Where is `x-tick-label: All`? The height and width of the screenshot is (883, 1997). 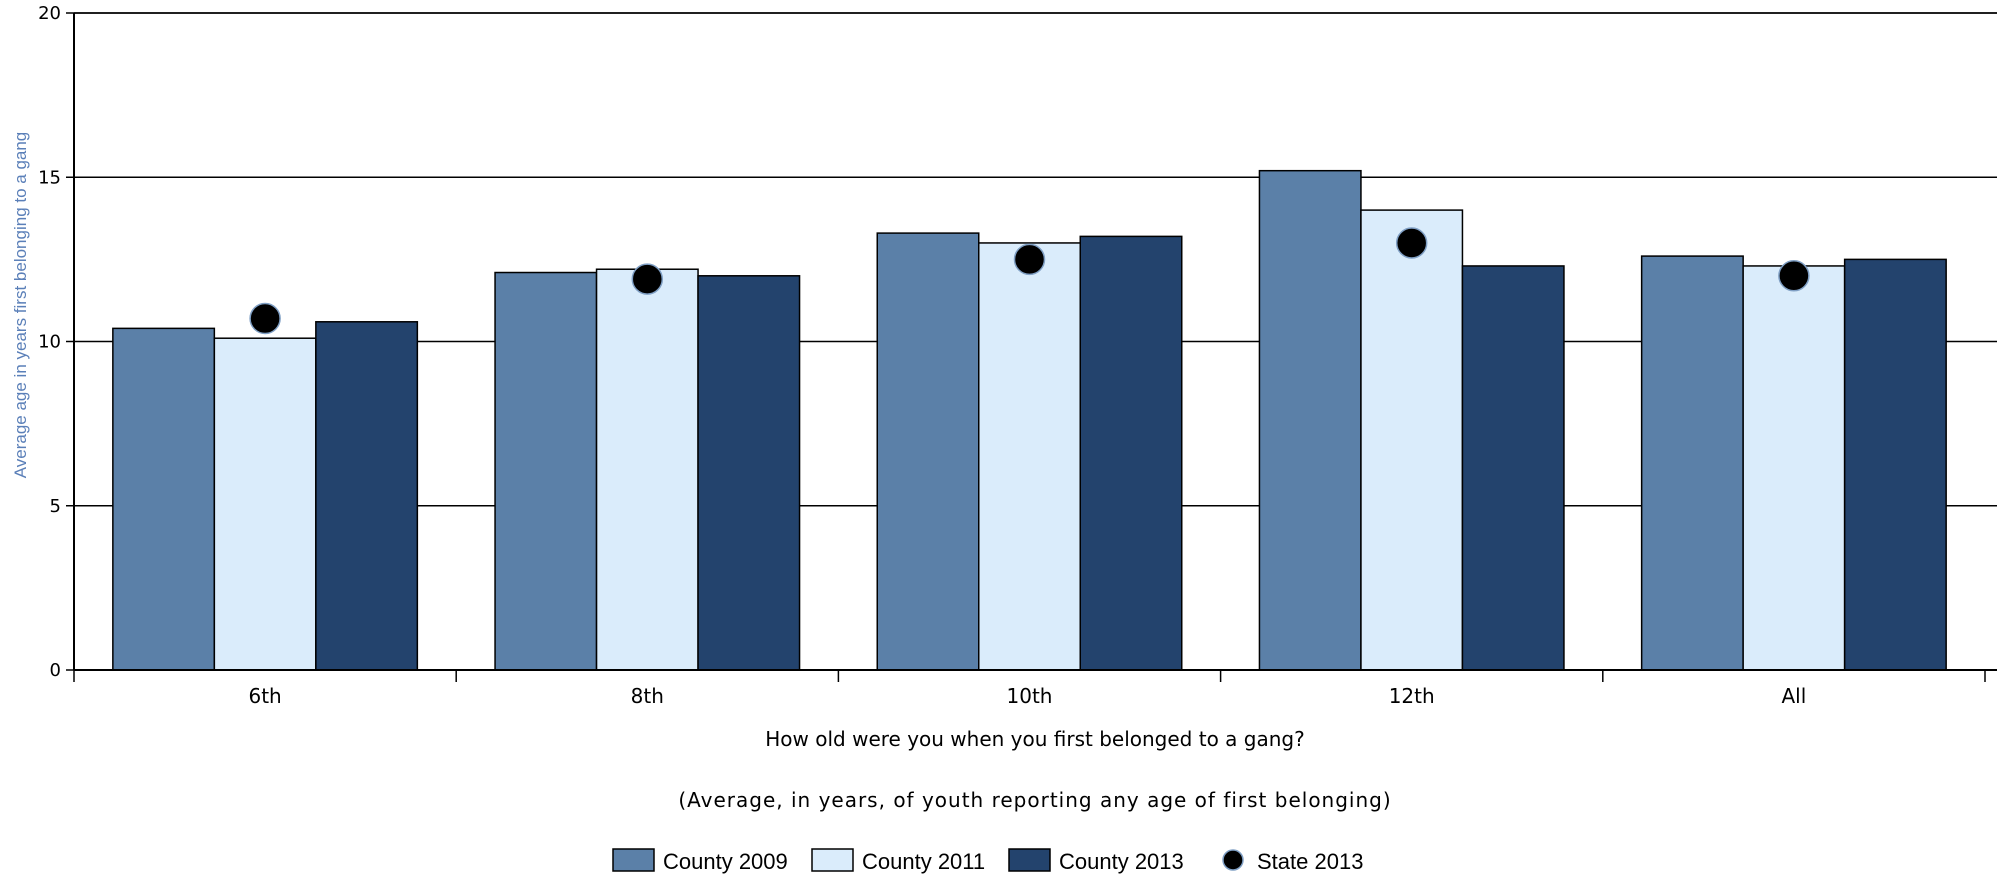 x-tick-label: All is located at coordinates (1794, 696).